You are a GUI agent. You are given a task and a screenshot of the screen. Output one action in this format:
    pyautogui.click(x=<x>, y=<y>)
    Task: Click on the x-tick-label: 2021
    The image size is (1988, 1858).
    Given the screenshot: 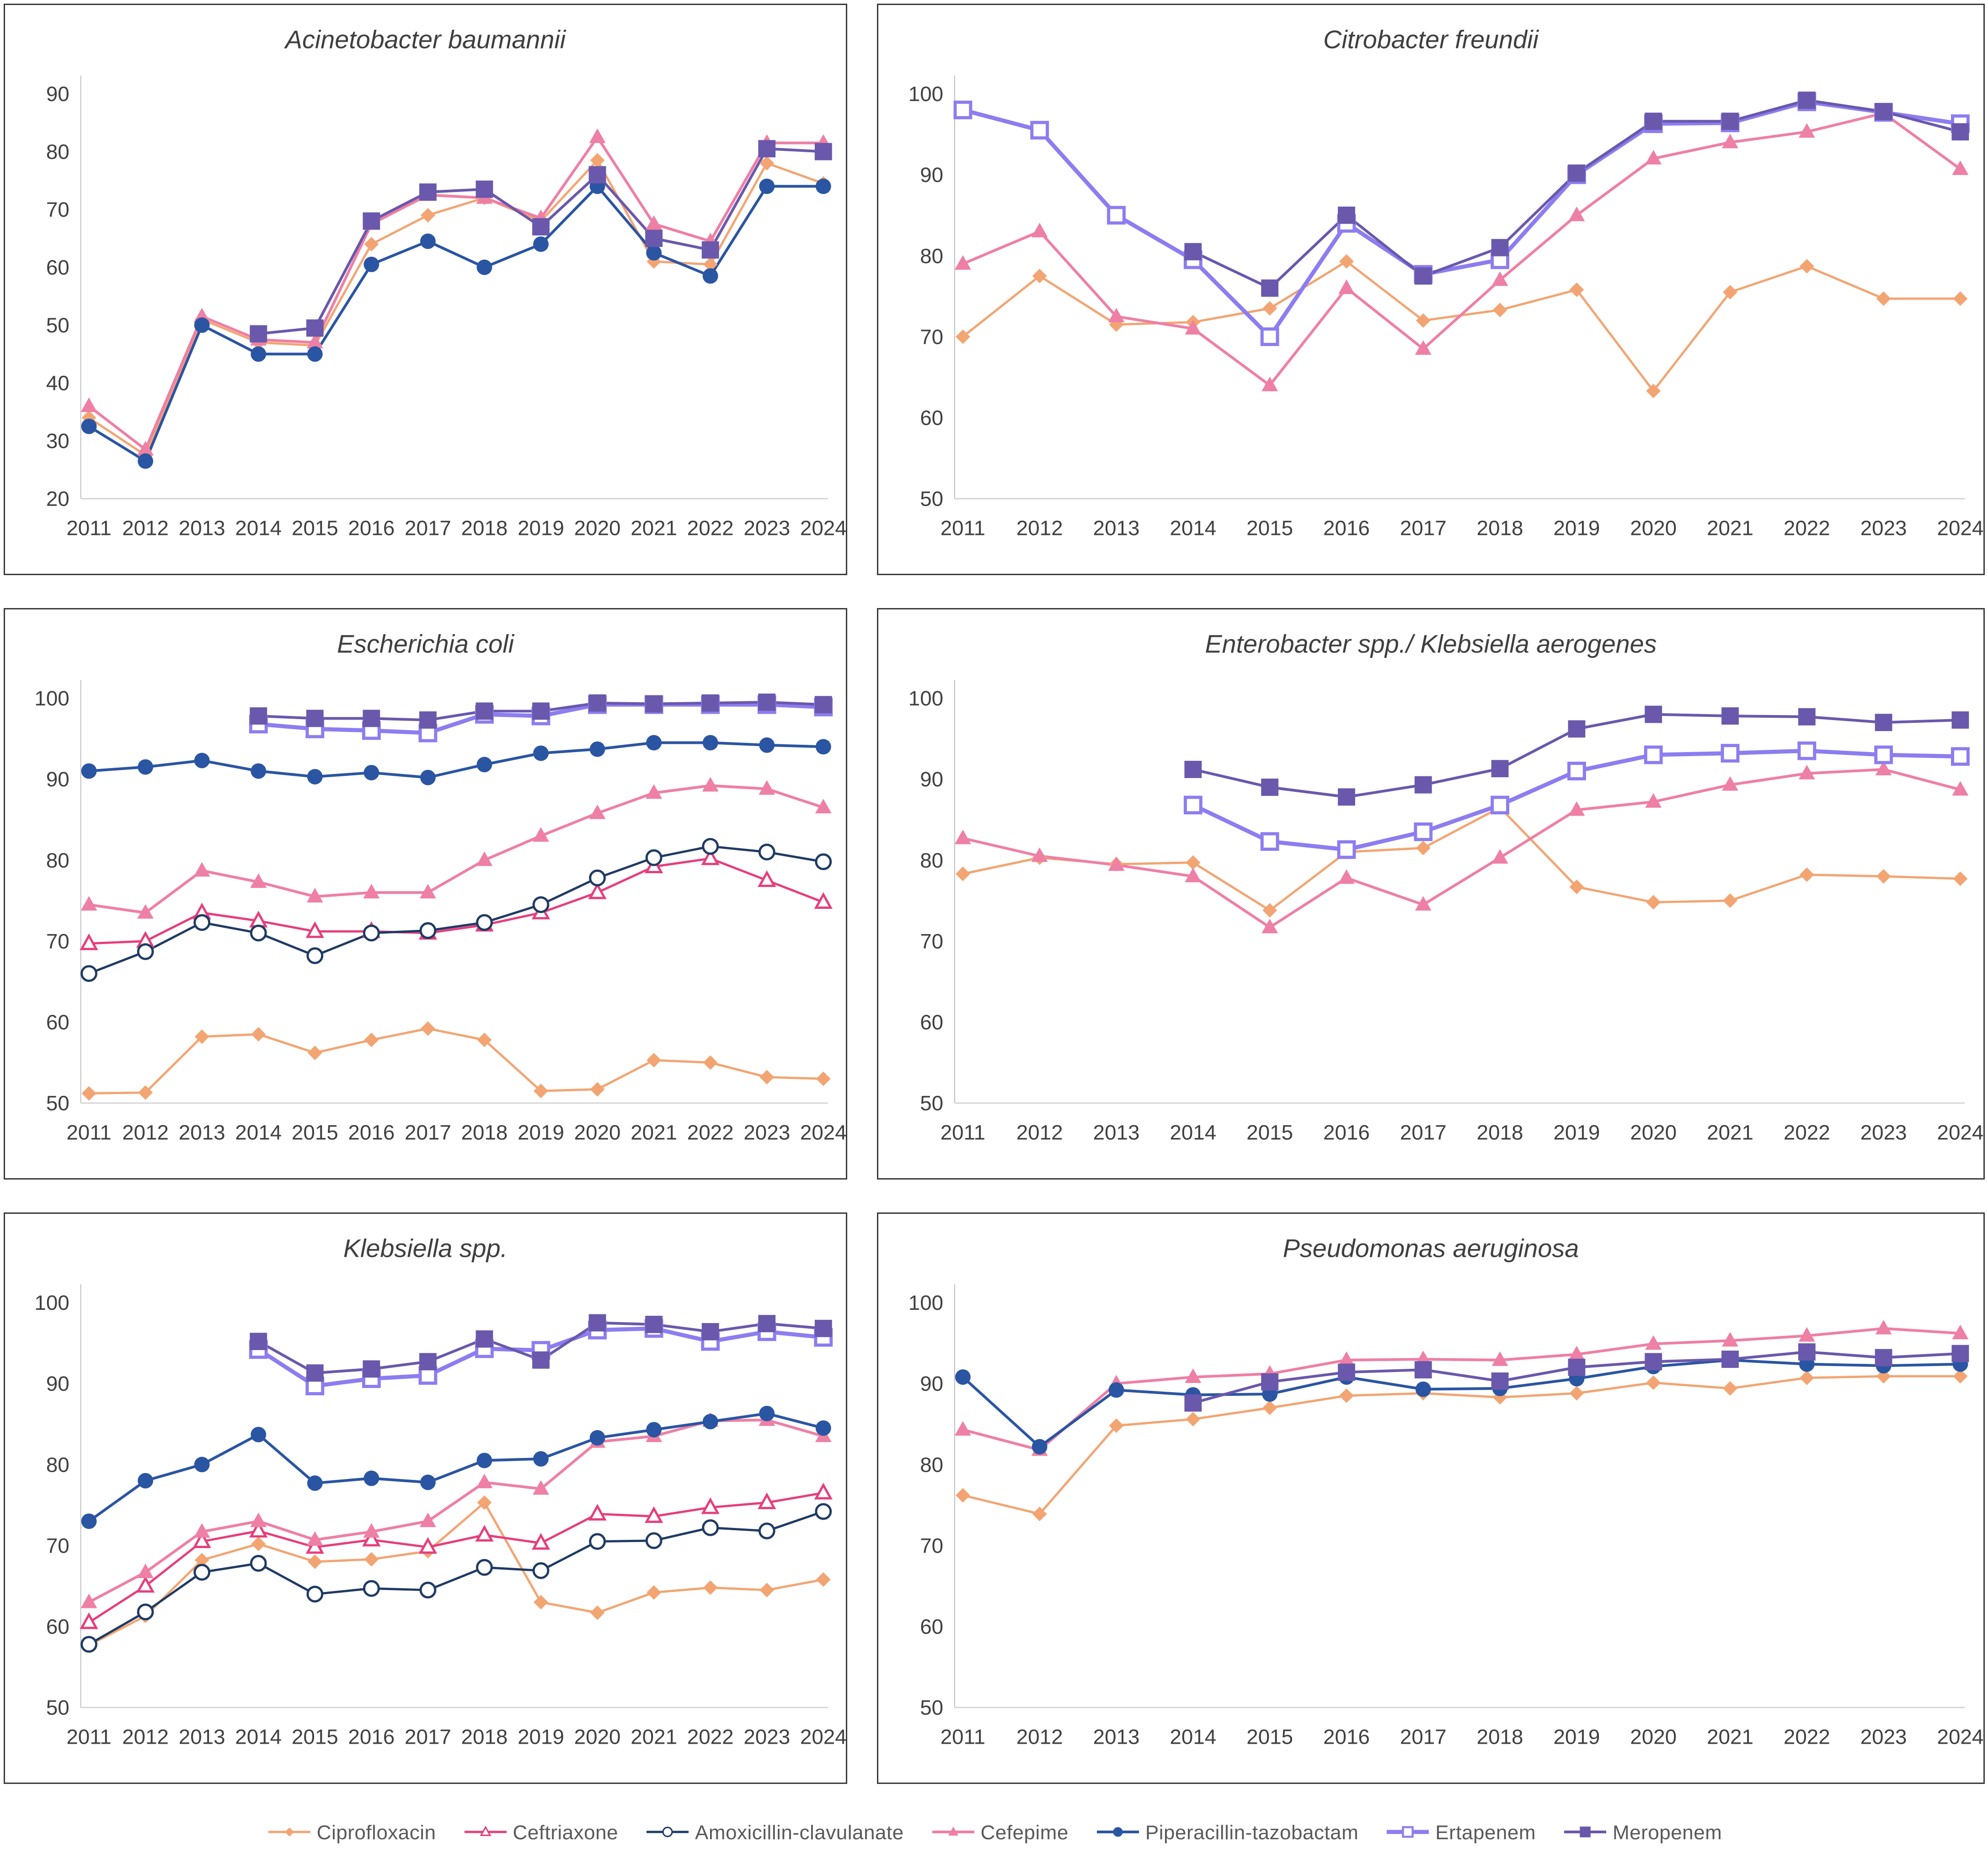 What is the action you would take?
    pyautogui.click(x=654, y=1133)
    